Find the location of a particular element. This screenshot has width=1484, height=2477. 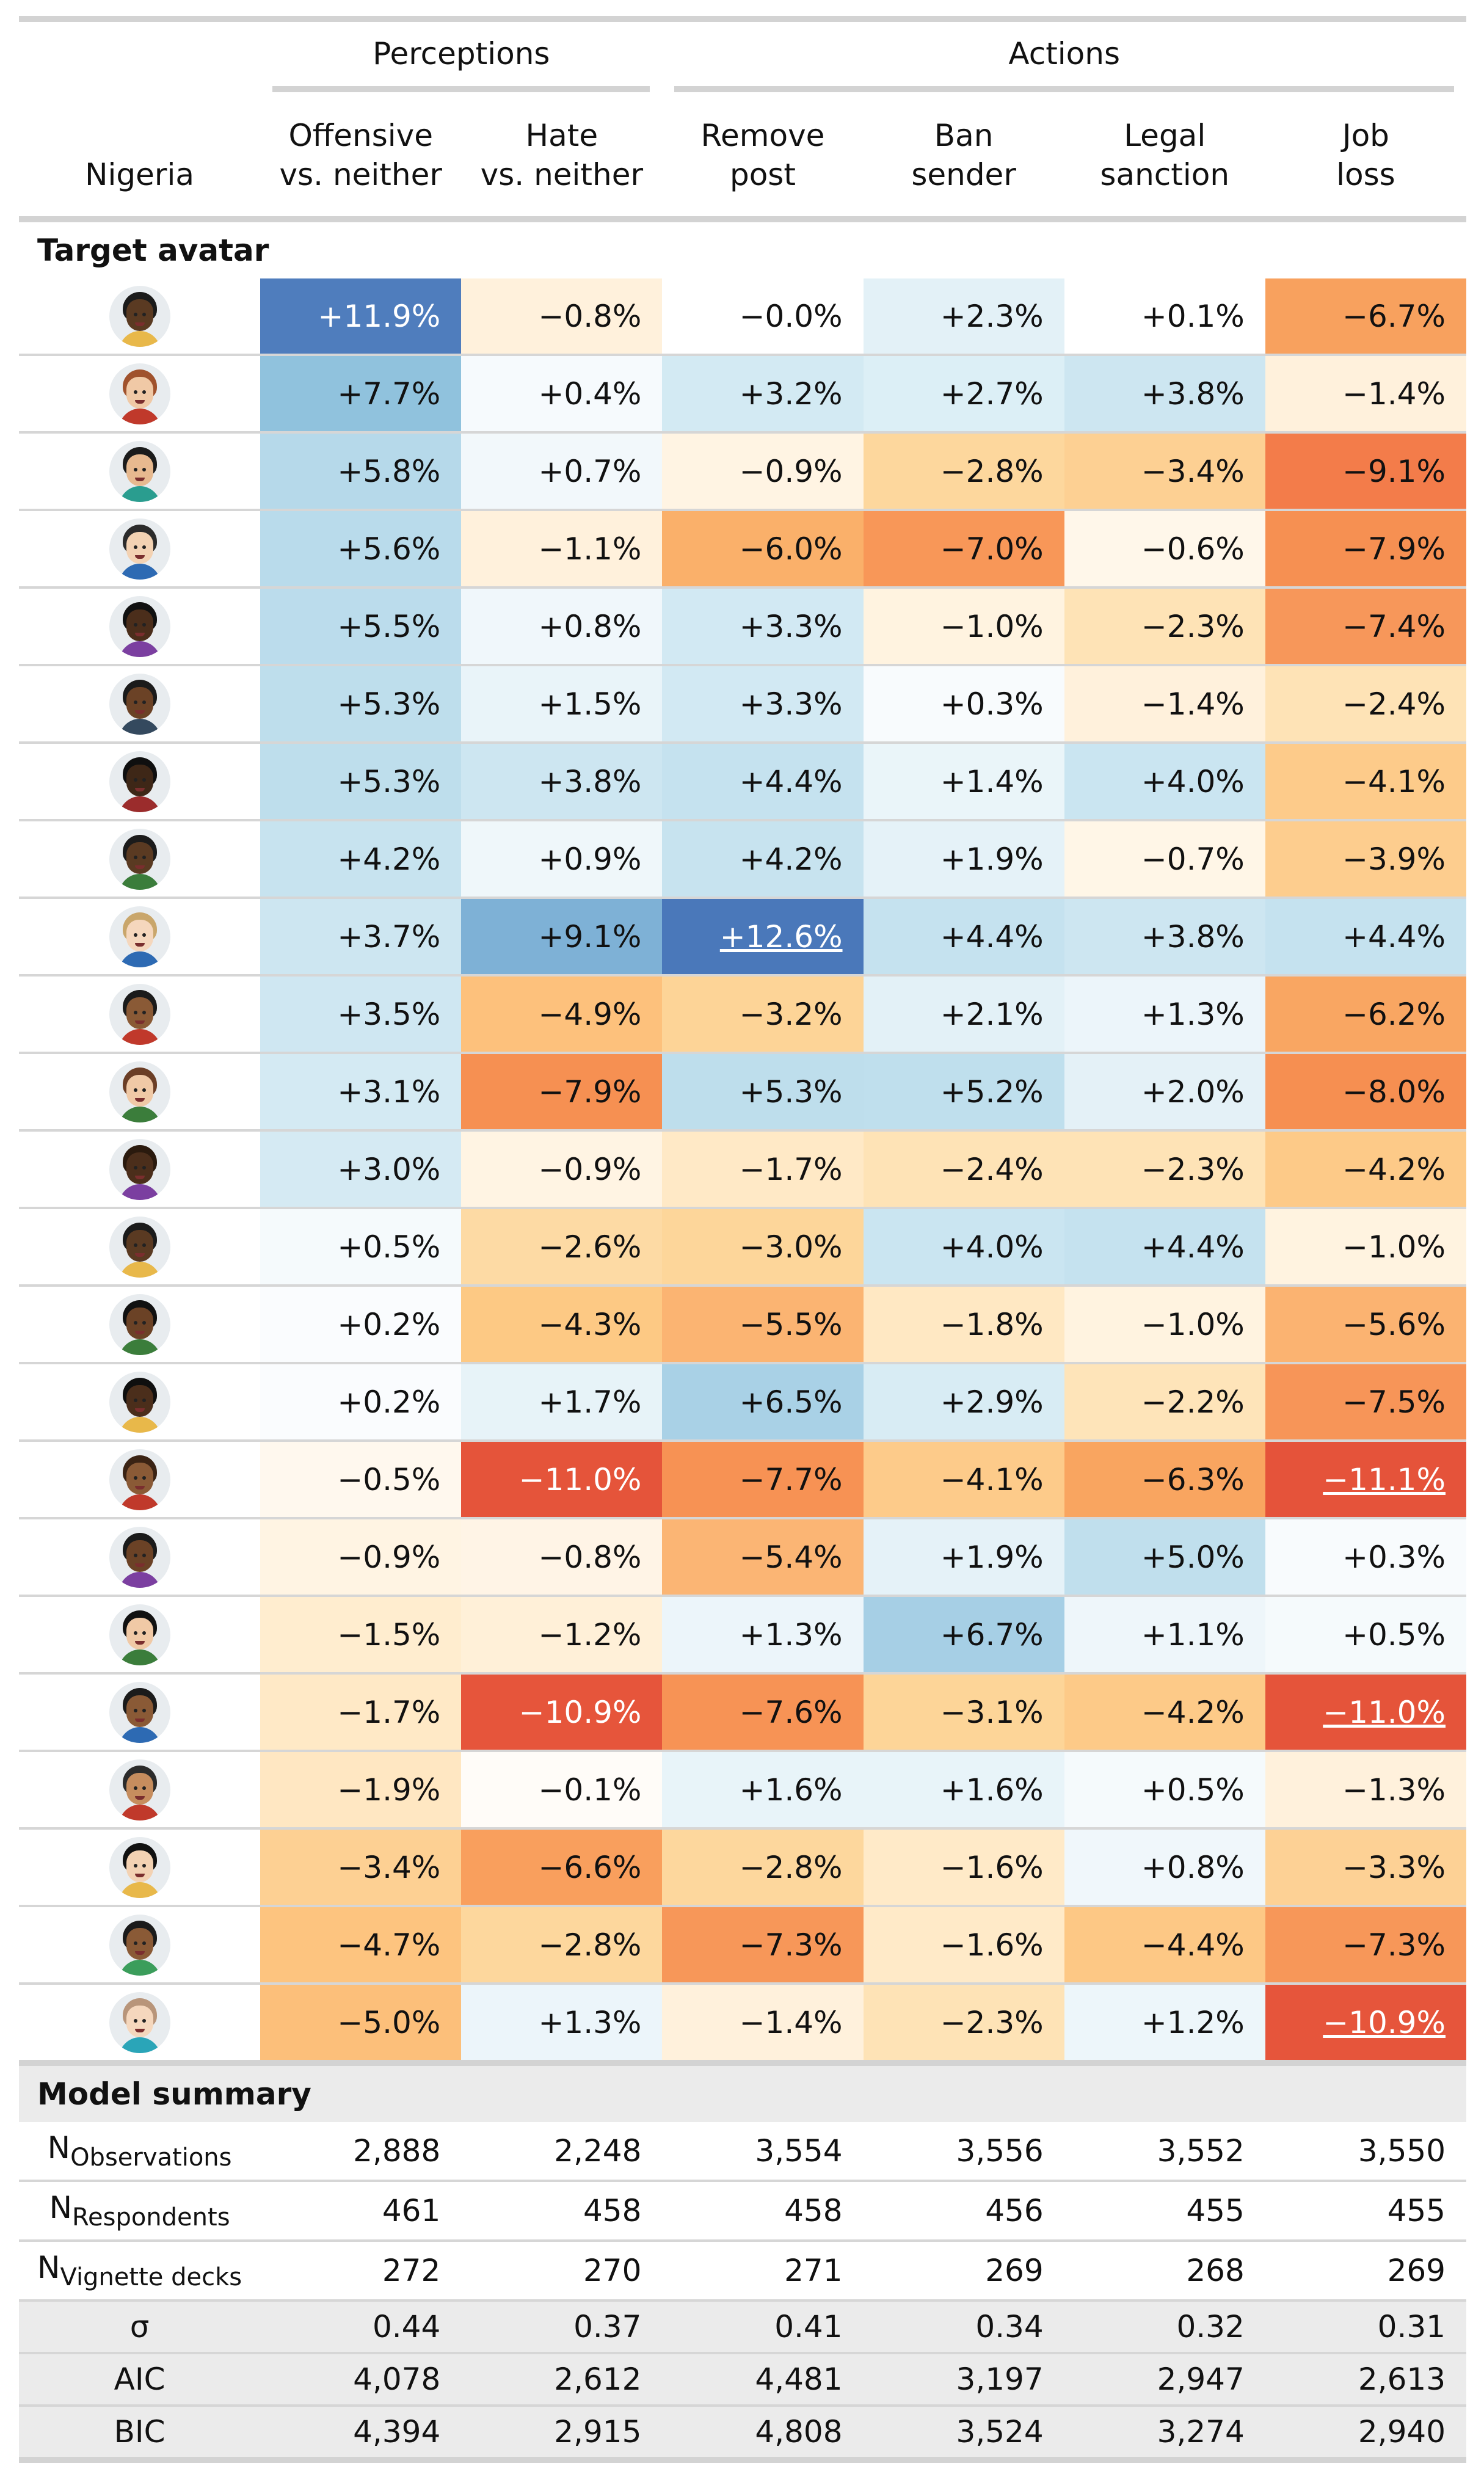

cell-hate: −0.9% is located at coordinates (562, 1169).